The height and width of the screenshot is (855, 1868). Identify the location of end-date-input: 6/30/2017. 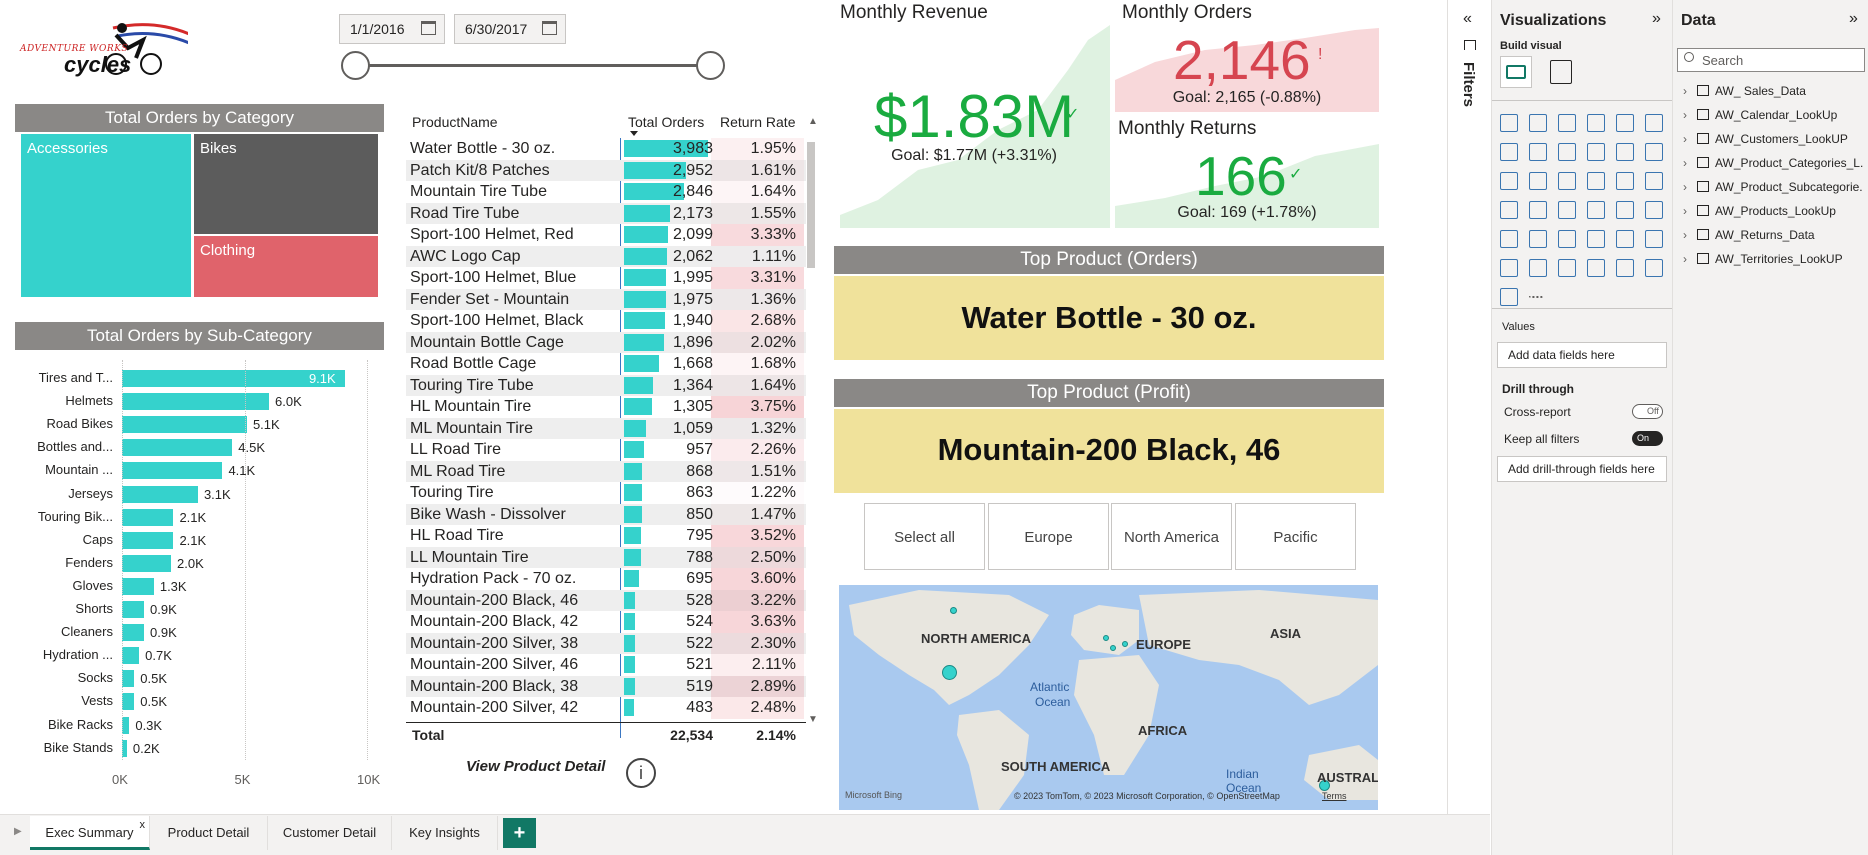
(510, 29).